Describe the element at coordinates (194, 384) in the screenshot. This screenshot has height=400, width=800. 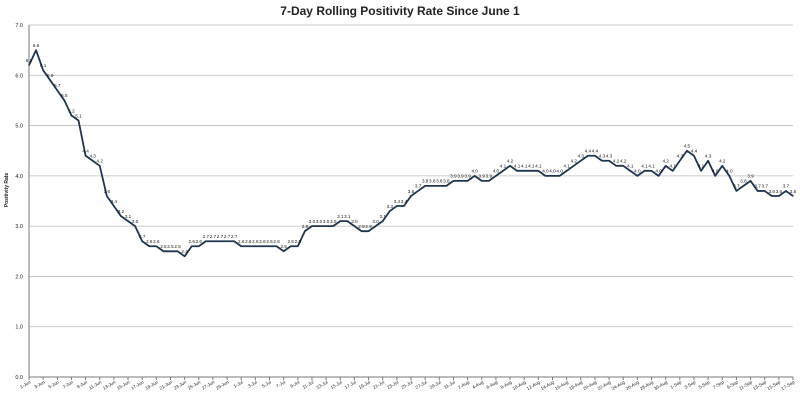
I see `x-tick-label: 25-Jun` at that location.